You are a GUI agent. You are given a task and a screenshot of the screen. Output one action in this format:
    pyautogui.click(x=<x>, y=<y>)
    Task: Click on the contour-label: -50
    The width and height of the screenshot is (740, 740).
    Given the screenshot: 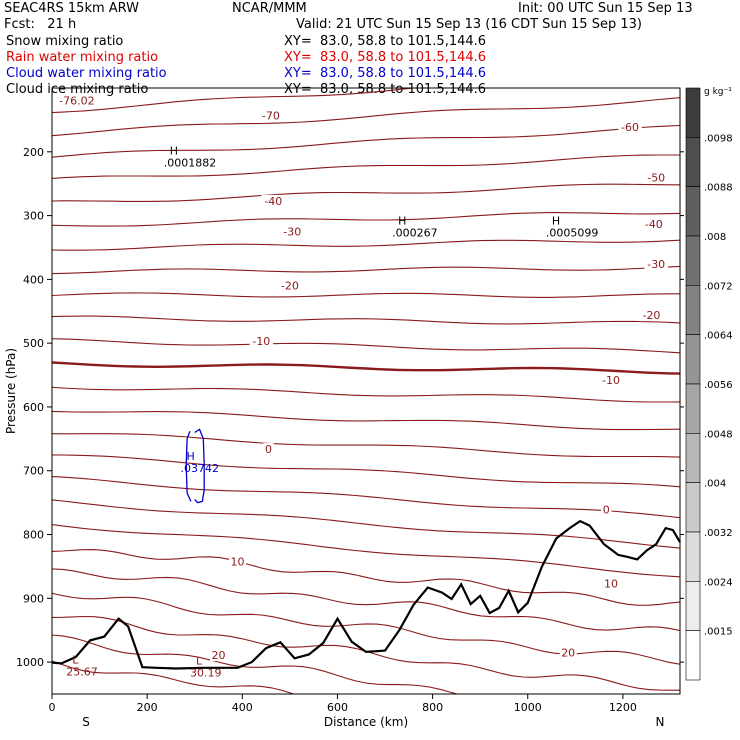 What is the action you would take?
    pyautogui.click(x=656, y=177)
    